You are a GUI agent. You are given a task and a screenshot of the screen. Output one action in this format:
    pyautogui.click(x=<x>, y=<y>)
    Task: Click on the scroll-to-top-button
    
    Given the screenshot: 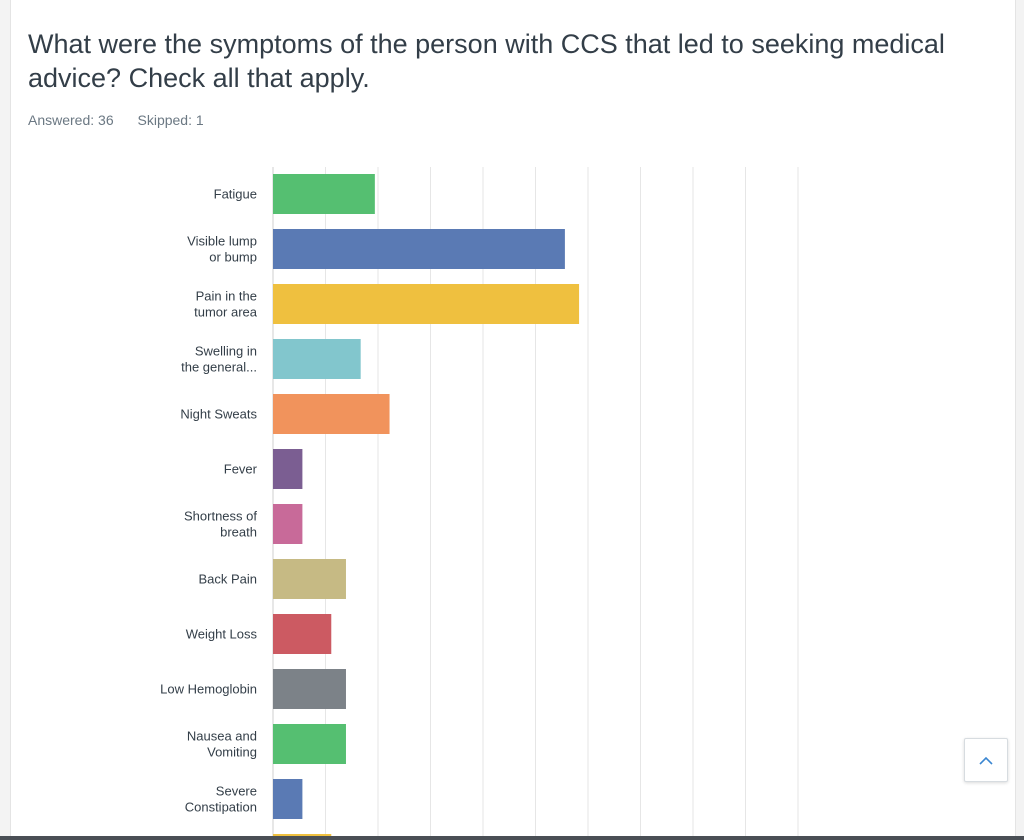 What is the action you would take?
    pyautogui.click(x=986, y=760)
    